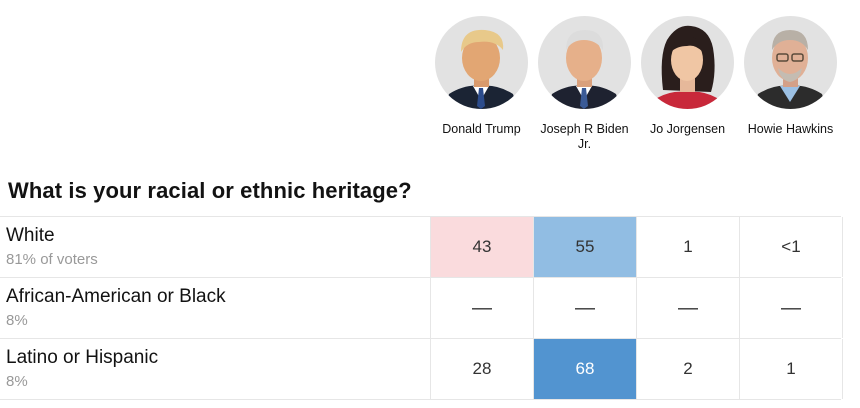 Image resolution: width=860 pixels, height=408 pixels. Describe the element at coordinates (687, 369) in the screenshot. I see `result-cell-jorgensen: 2` at that location.